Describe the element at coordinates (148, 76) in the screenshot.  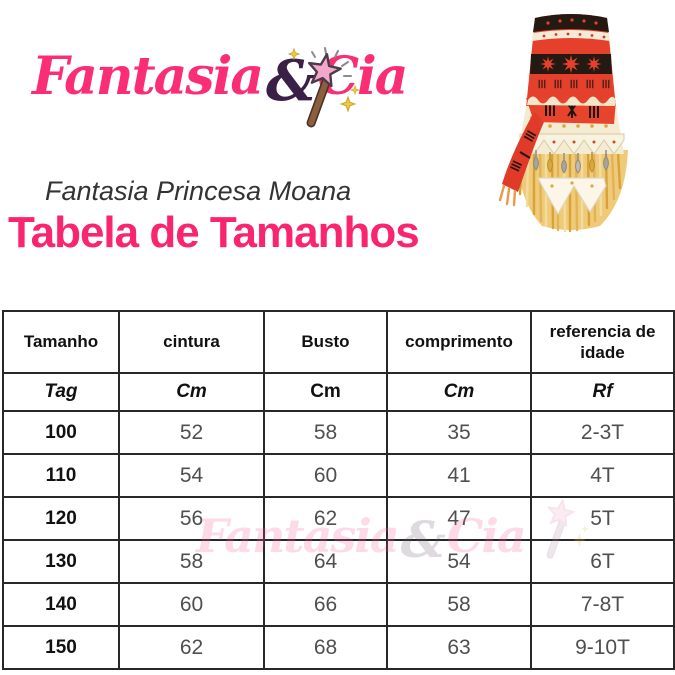
I see `brand-name-fantasia: Fantasia` at that location.